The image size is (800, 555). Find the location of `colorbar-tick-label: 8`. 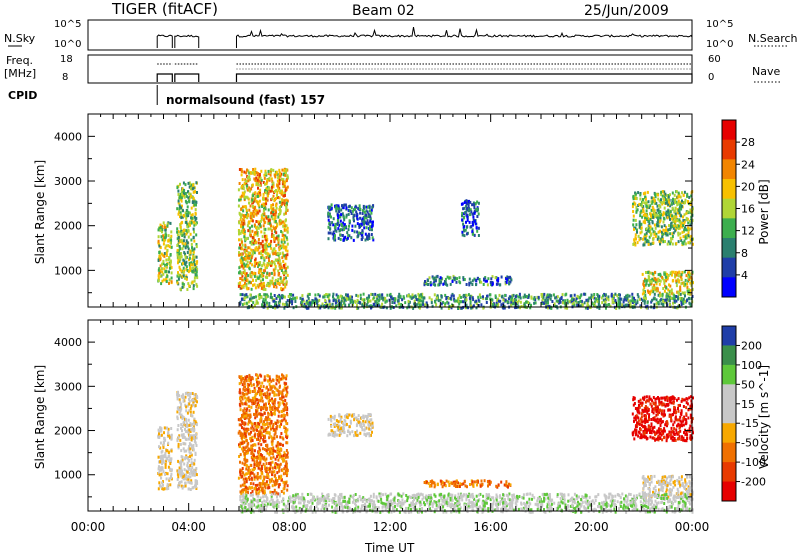

colorbar-tick-label: 8 is located at coordinates (744, 253).